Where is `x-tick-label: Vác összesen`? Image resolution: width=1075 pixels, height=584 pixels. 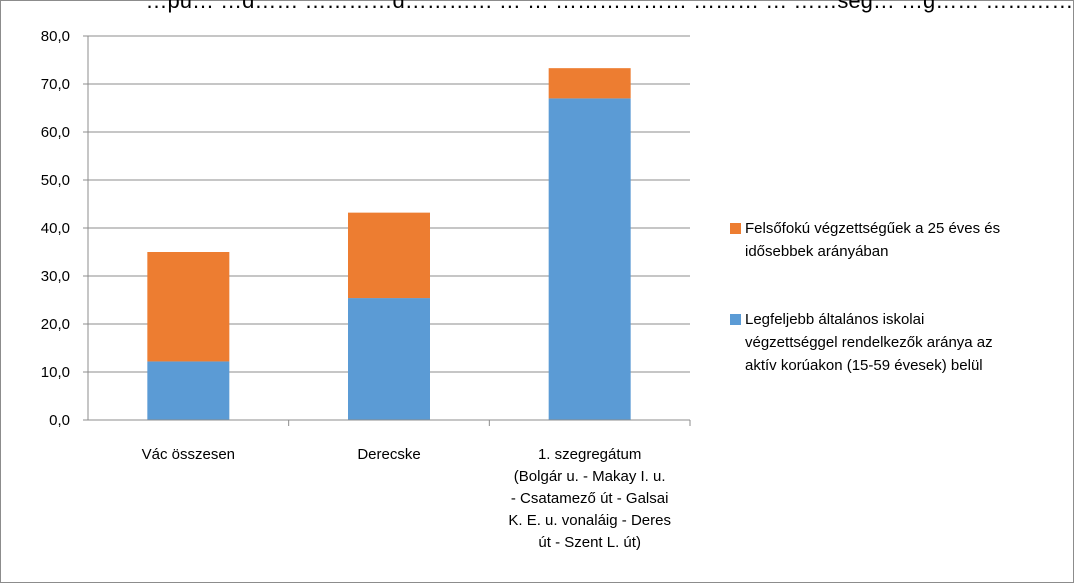
x-tick-label: Vác összesen is located at coordinates (188, 454).